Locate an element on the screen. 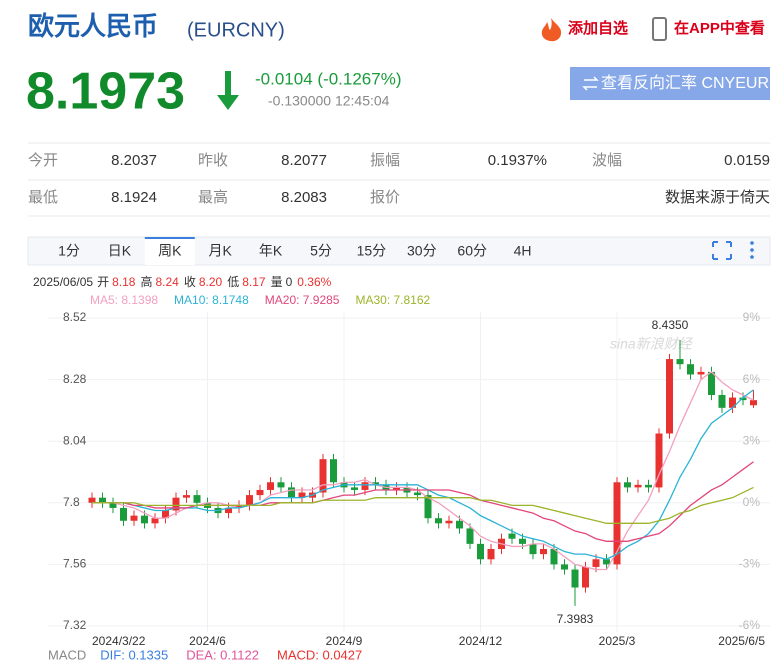  y2-tick-label: 0% is located at coordinates (752, 502).